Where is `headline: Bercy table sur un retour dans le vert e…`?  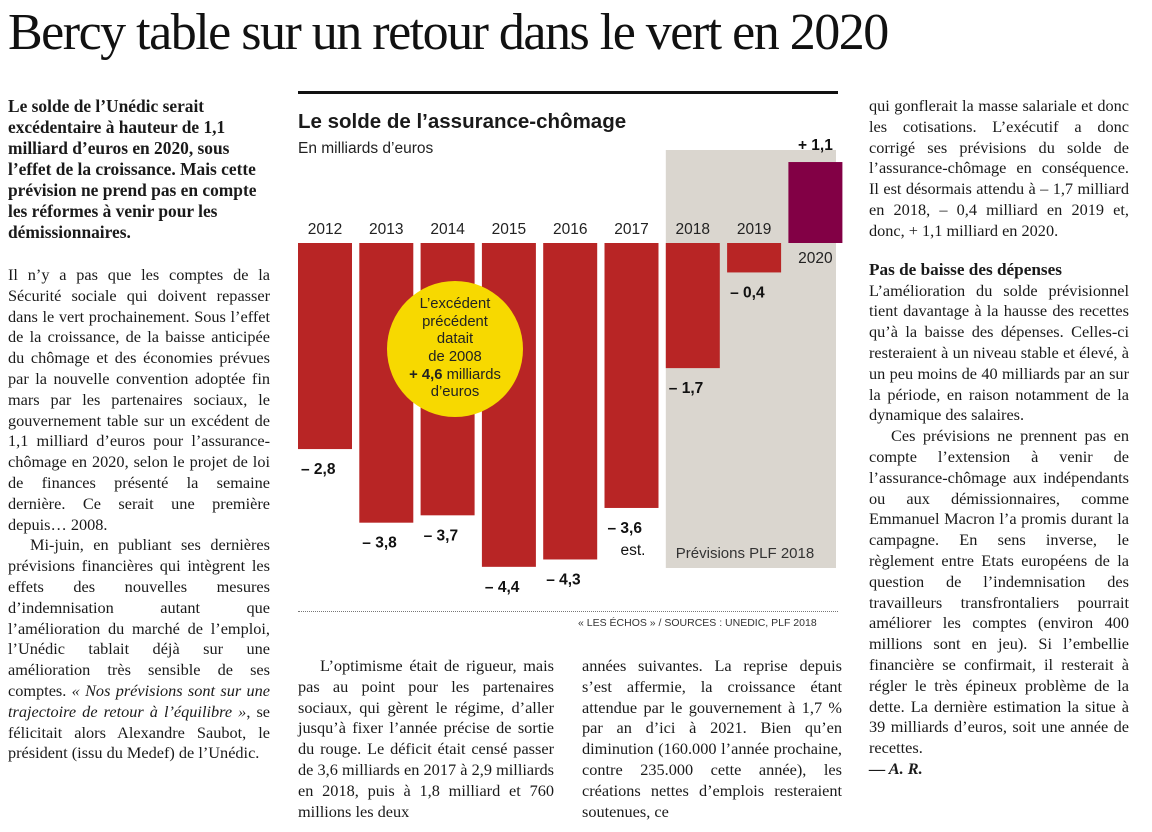 headline: Bercy table sur un retour dans le vert e… is located at coordinates (448, 32).